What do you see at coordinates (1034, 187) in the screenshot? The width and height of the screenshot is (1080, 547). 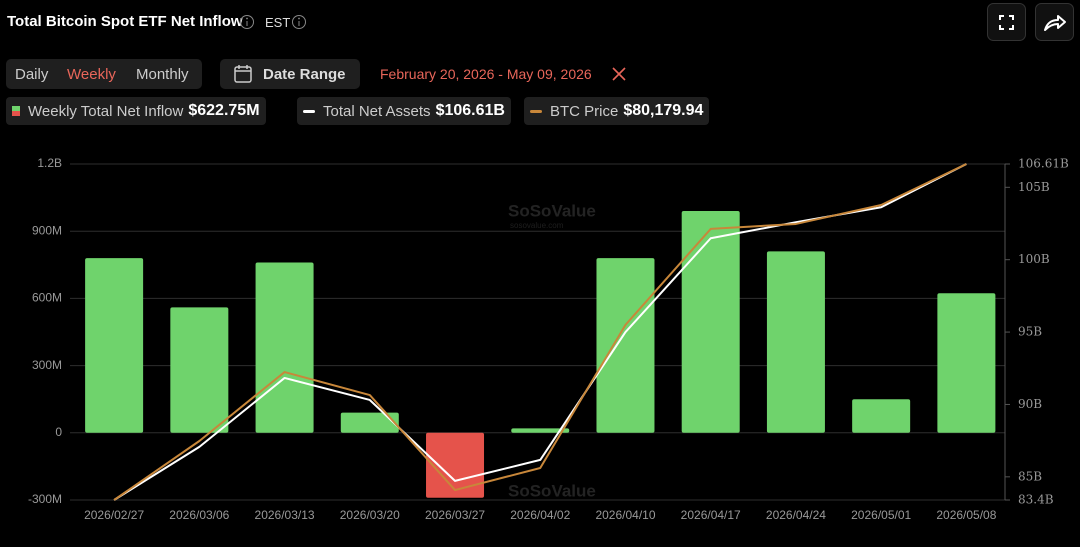 I see `y2-tick-label: 105B` at bounding box center [1034, 187].